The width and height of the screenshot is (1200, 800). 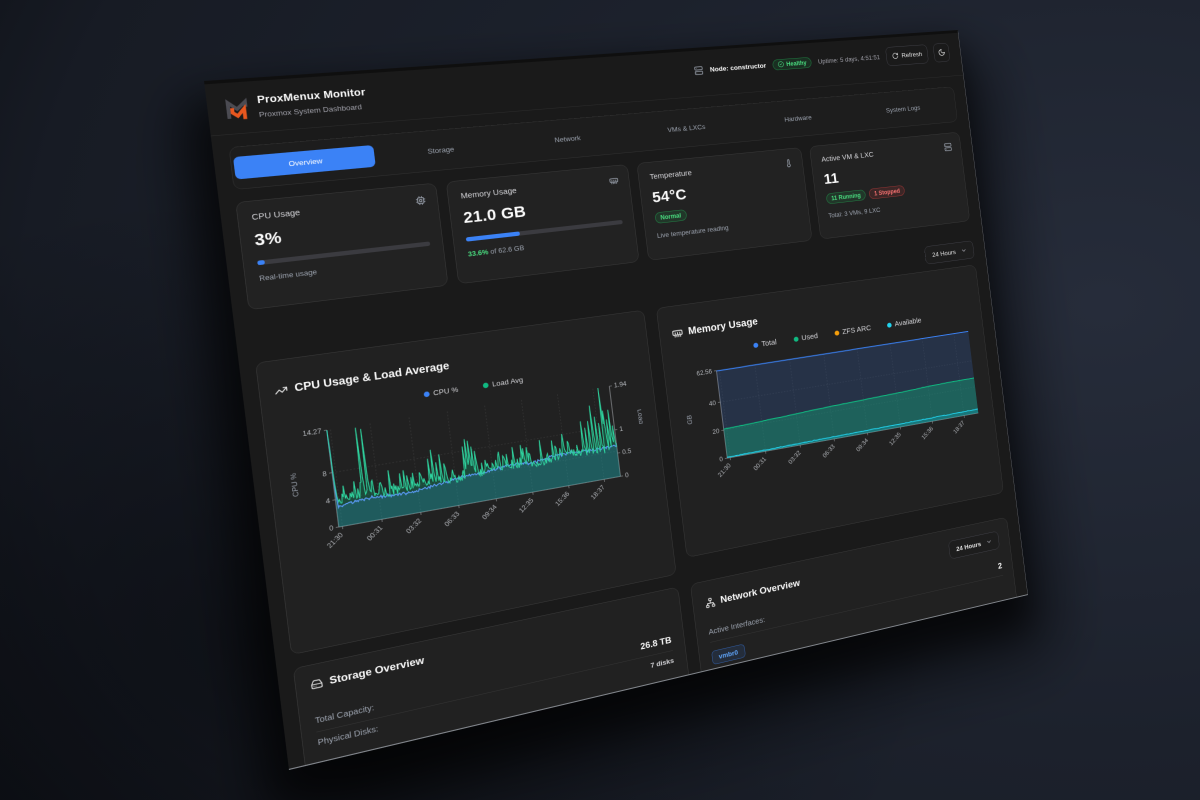 What do you see at coordinates (689, 419) in the screenshot?
I see `svg-text: GB` at bounding box center [689, 419].